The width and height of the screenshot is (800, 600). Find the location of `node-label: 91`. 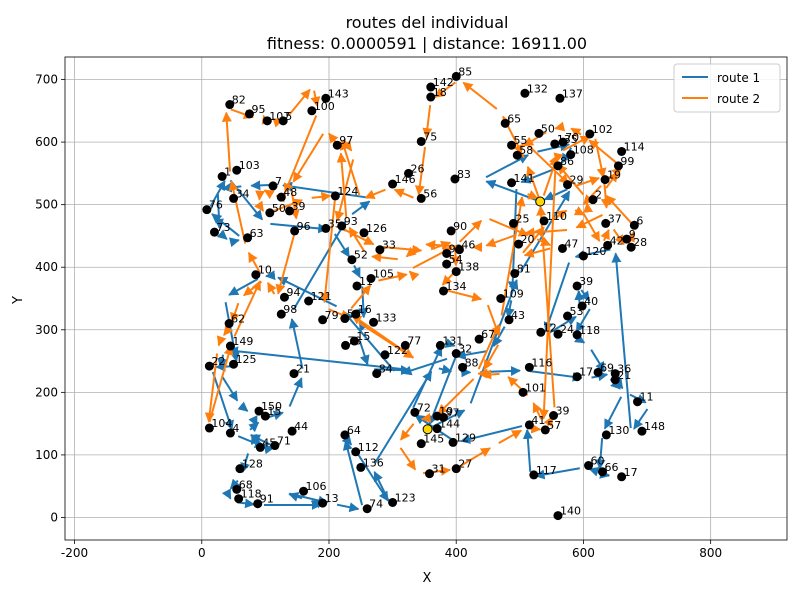

node-label: 91 is located at coordinates (267, 499).